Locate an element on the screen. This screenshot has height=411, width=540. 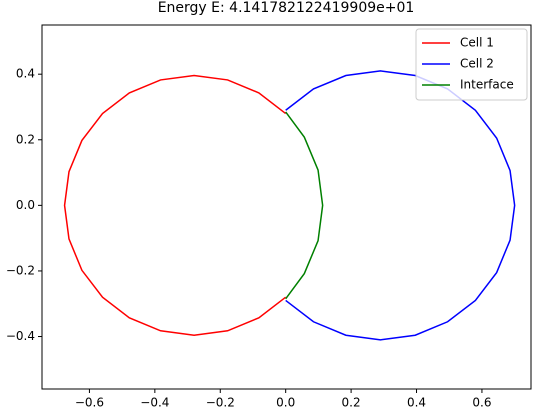
legend-box is located at coordinates (471, 64).